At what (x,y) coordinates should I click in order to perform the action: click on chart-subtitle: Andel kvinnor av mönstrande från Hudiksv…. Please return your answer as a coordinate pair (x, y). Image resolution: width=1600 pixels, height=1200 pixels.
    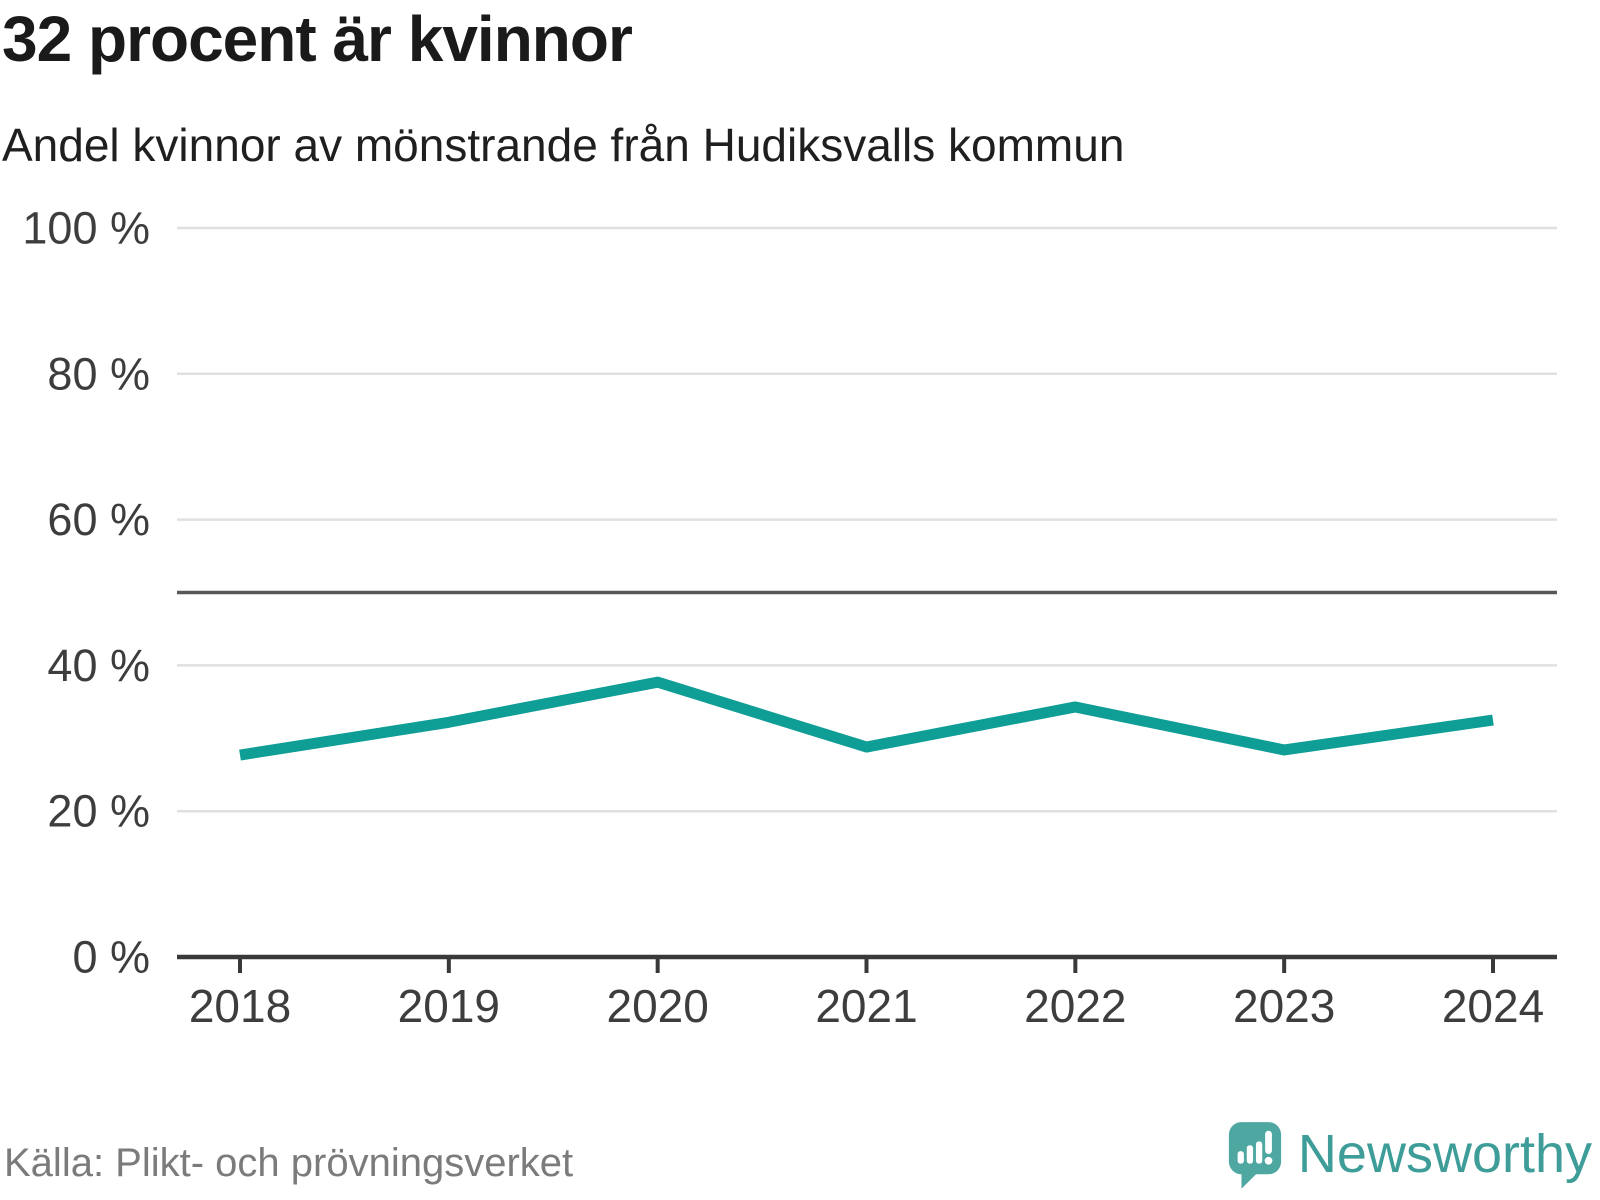
    Looking at the image, I should click on (563, 145).